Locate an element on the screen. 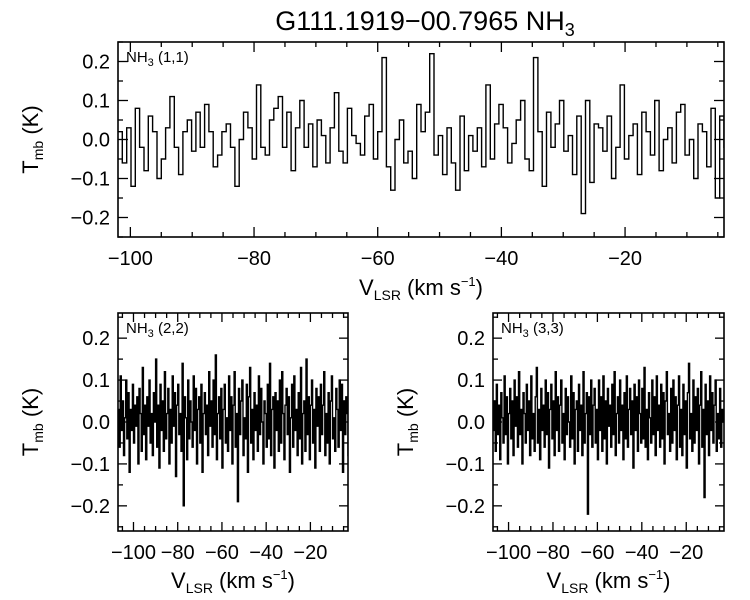 Image resolution: width=750 pixels, height=600 pixels. figure-title: G111.1919−00.7965 NH3 is located at coordinates (425, 23).